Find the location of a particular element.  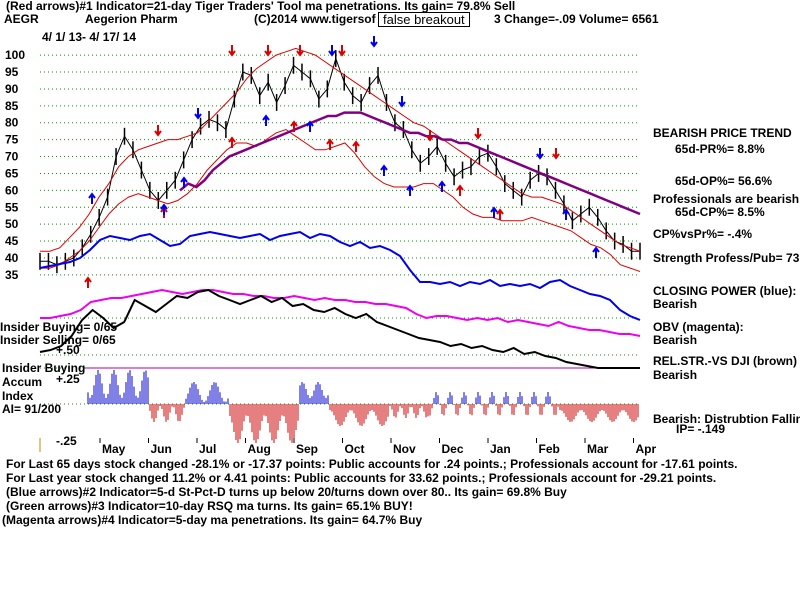

x-tick-label: Jan is located at coordinates (500, 449).